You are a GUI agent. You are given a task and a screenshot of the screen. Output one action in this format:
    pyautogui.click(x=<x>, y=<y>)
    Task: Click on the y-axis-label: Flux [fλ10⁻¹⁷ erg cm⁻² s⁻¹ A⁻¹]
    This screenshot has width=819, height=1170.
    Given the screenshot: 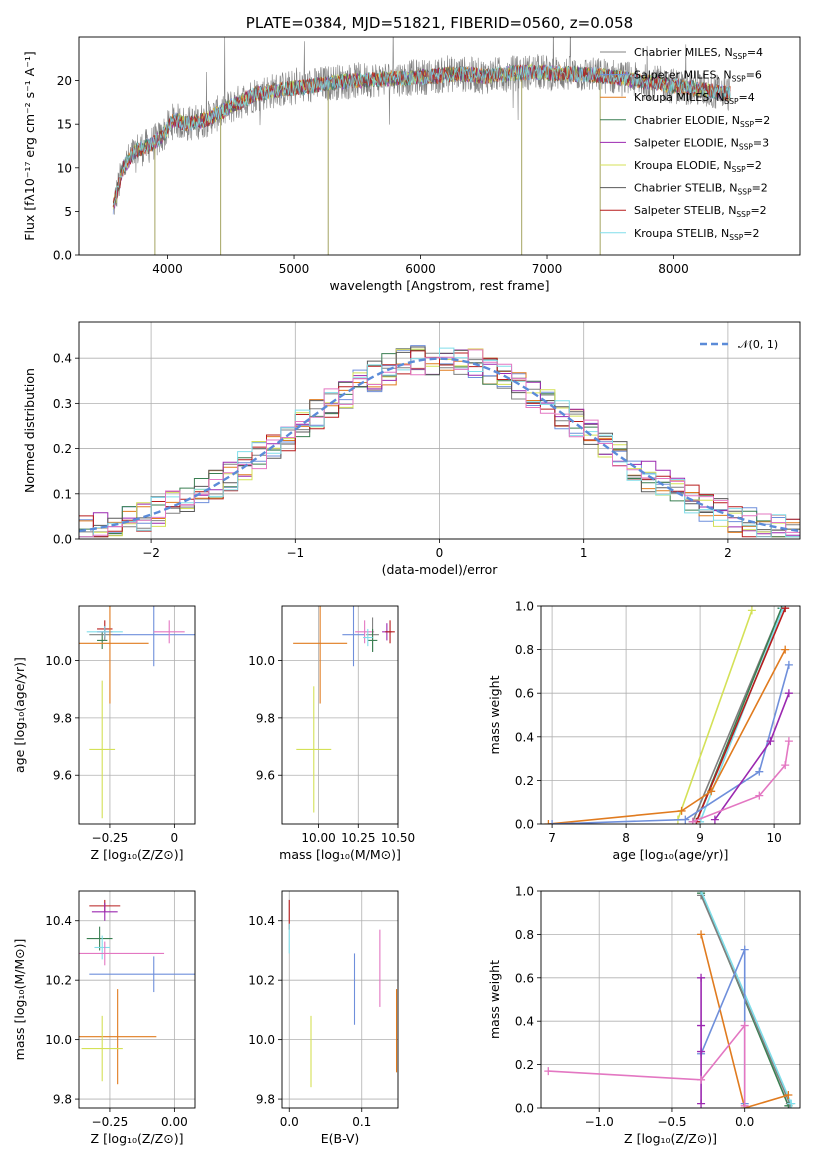 What is the action you would take?
    pyautogui.click(x=29, y=145)
    